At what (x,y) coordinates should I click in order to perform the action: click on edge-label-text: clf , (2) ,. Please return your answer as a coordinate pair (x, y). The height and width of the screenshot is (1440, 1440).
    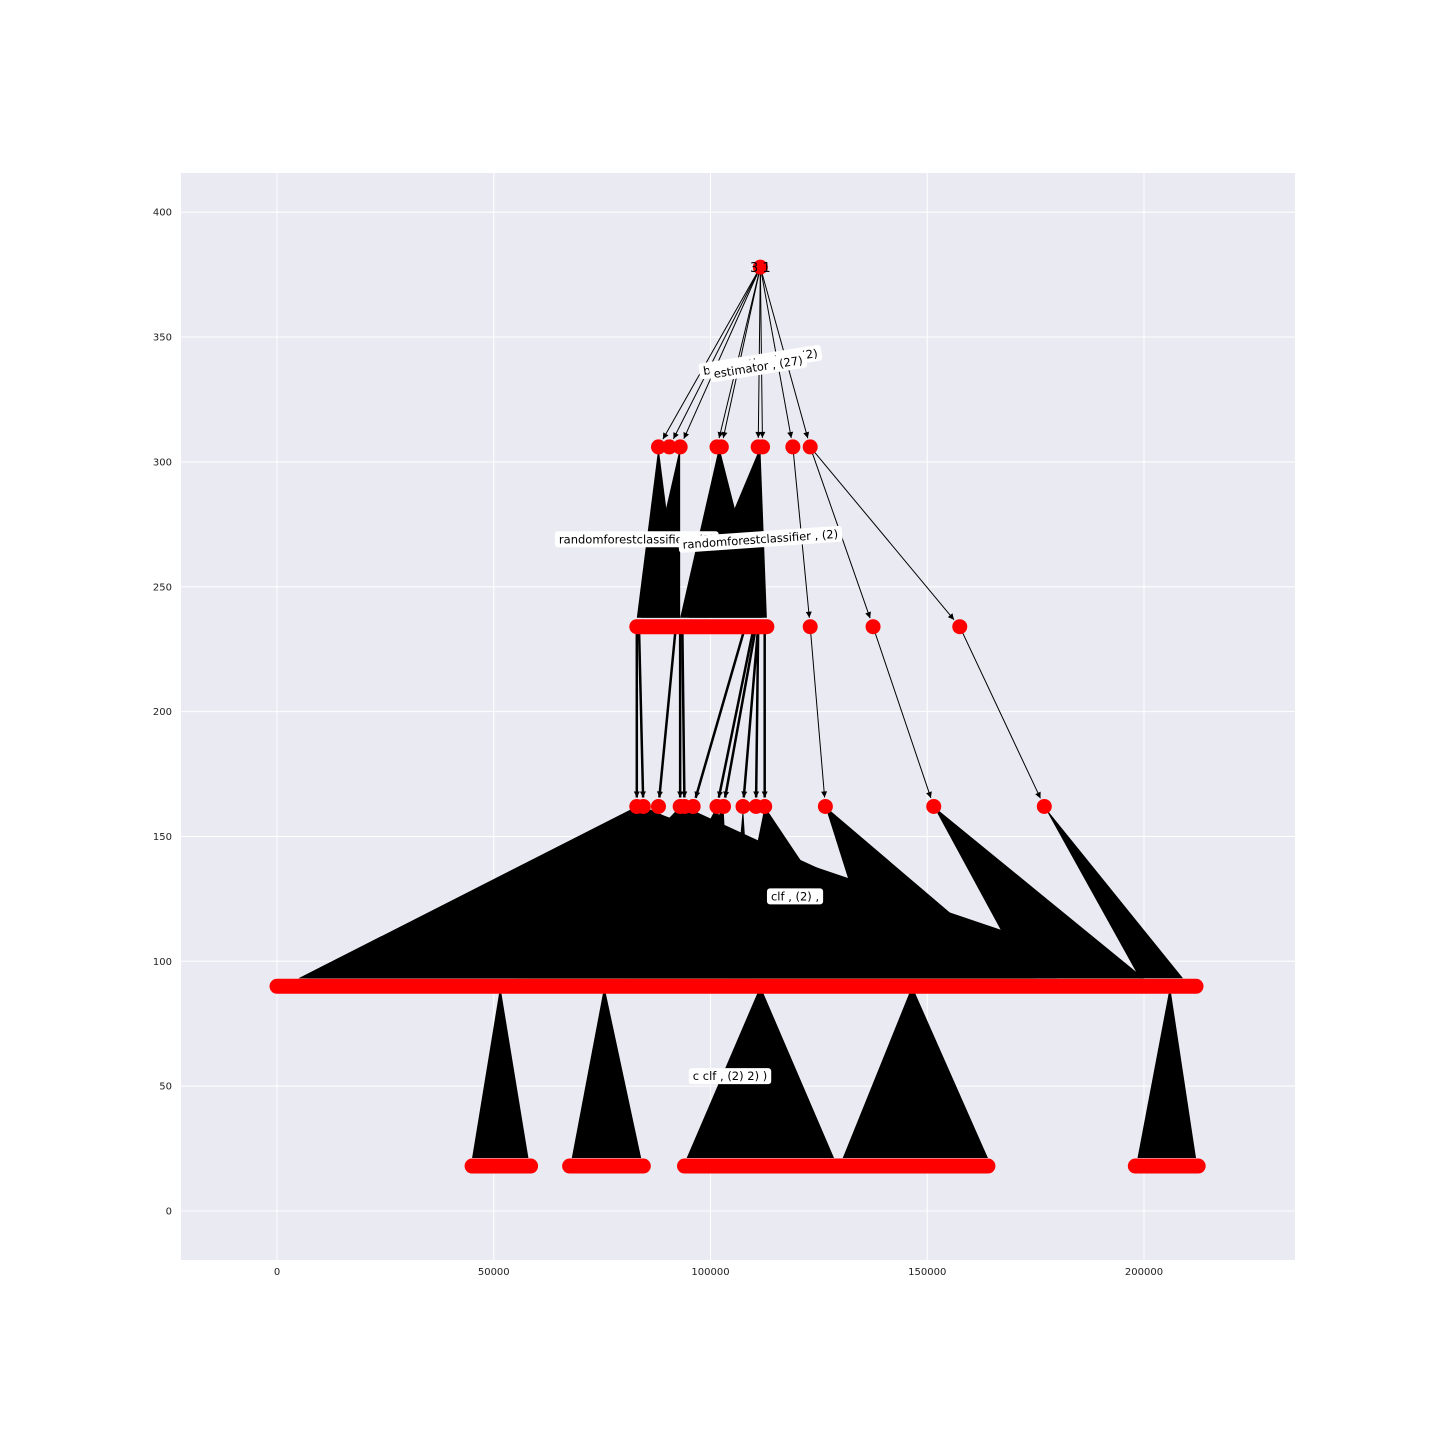
    Looking at the image, I should click on (795, 896).